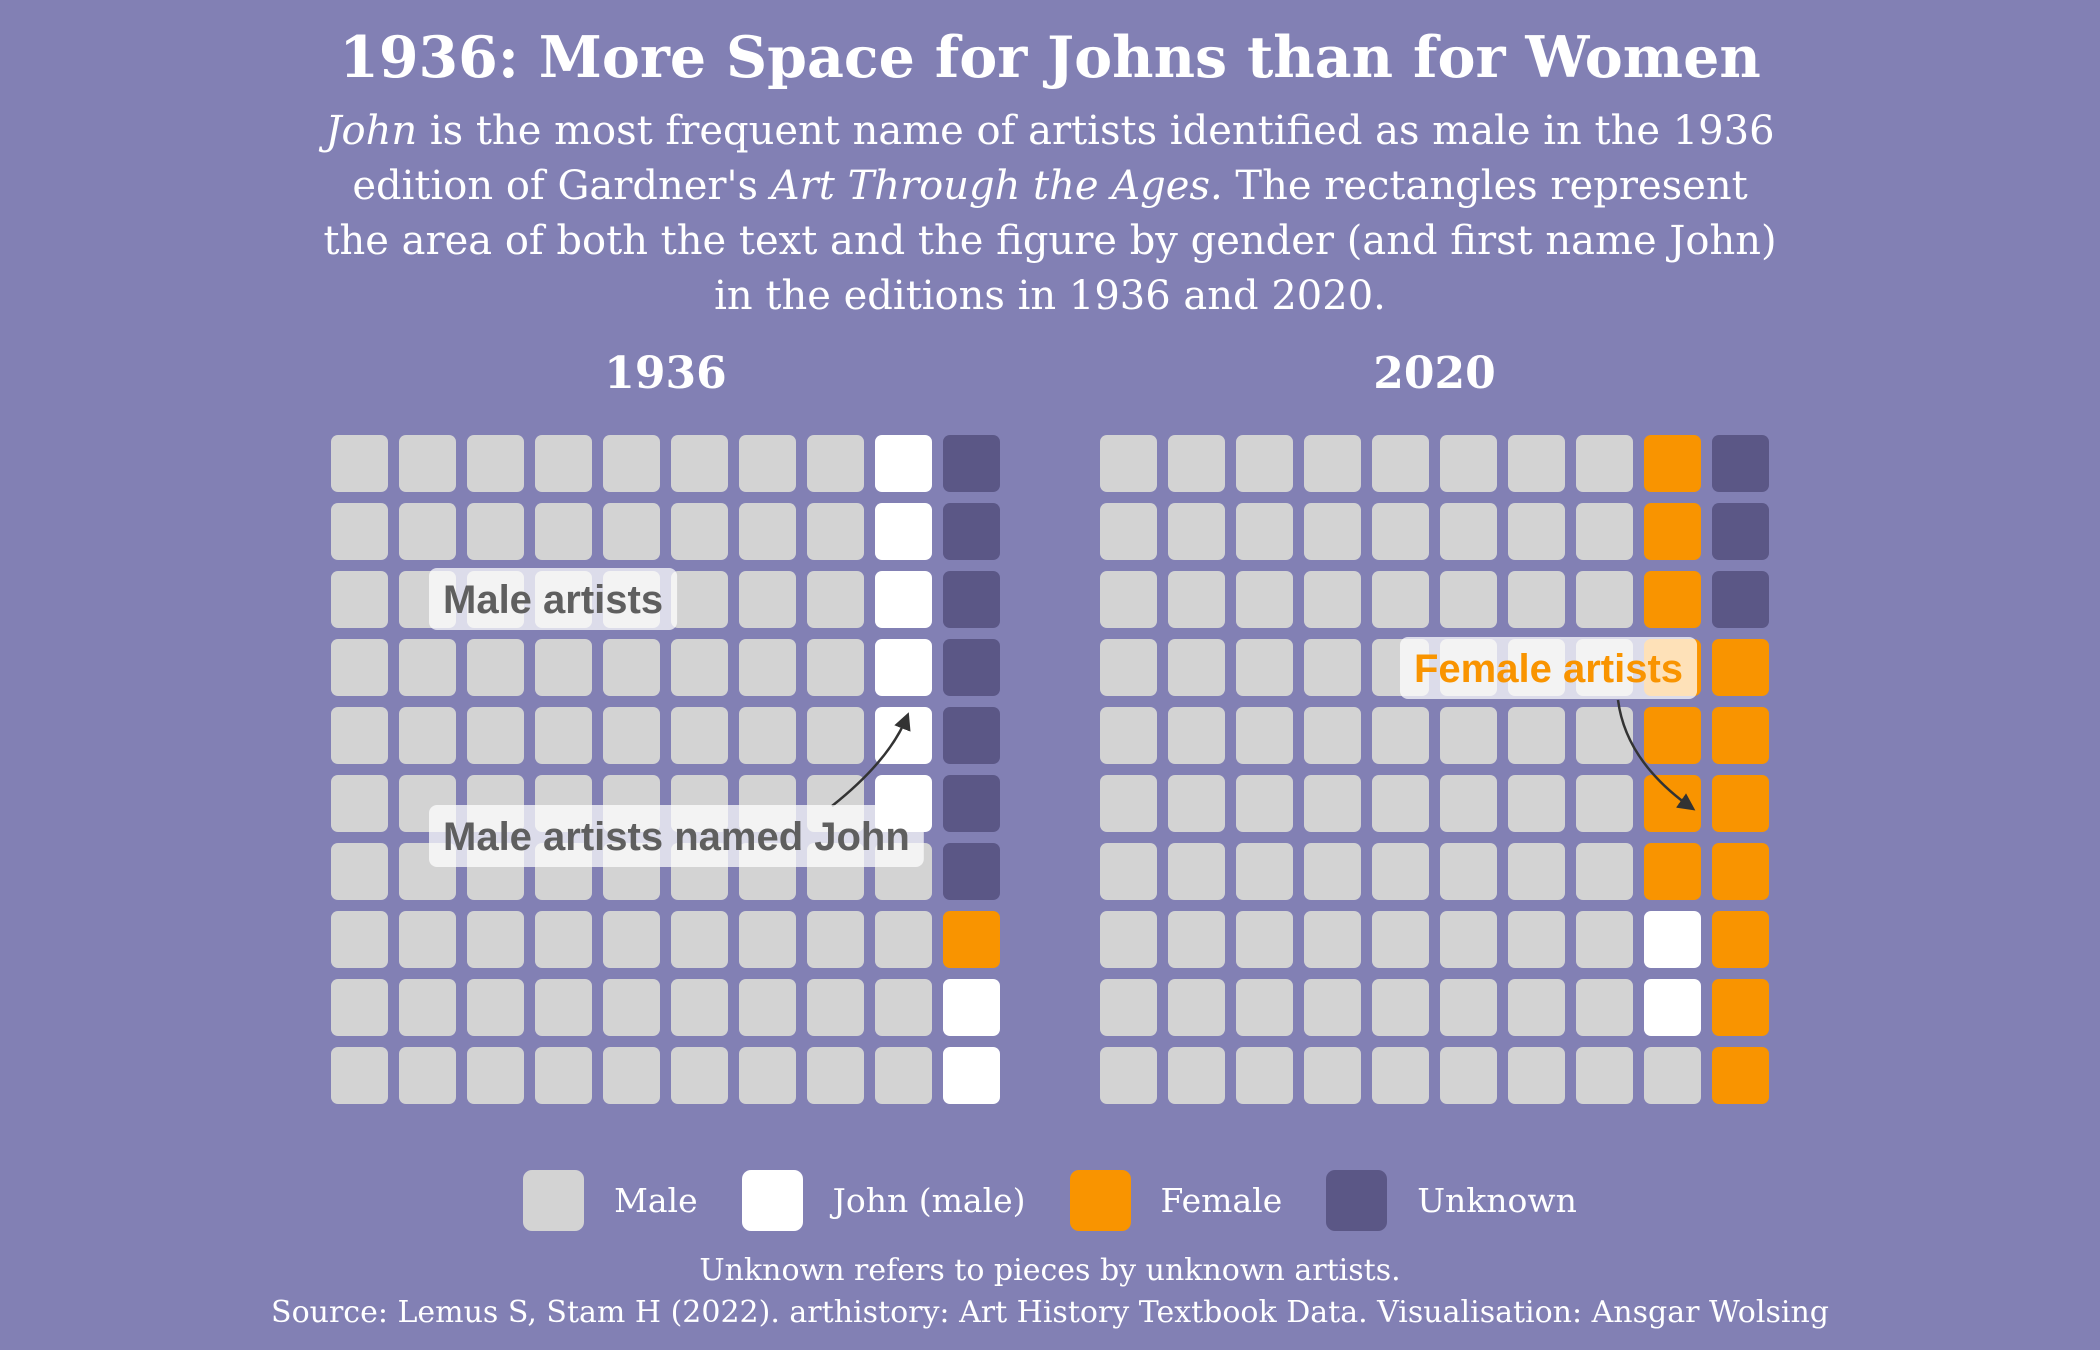 The image size is (2100, 1350). Describe the element at coordinates (665, 373) in the screenshot. I see `panel-title-1936: 1936` at that location.